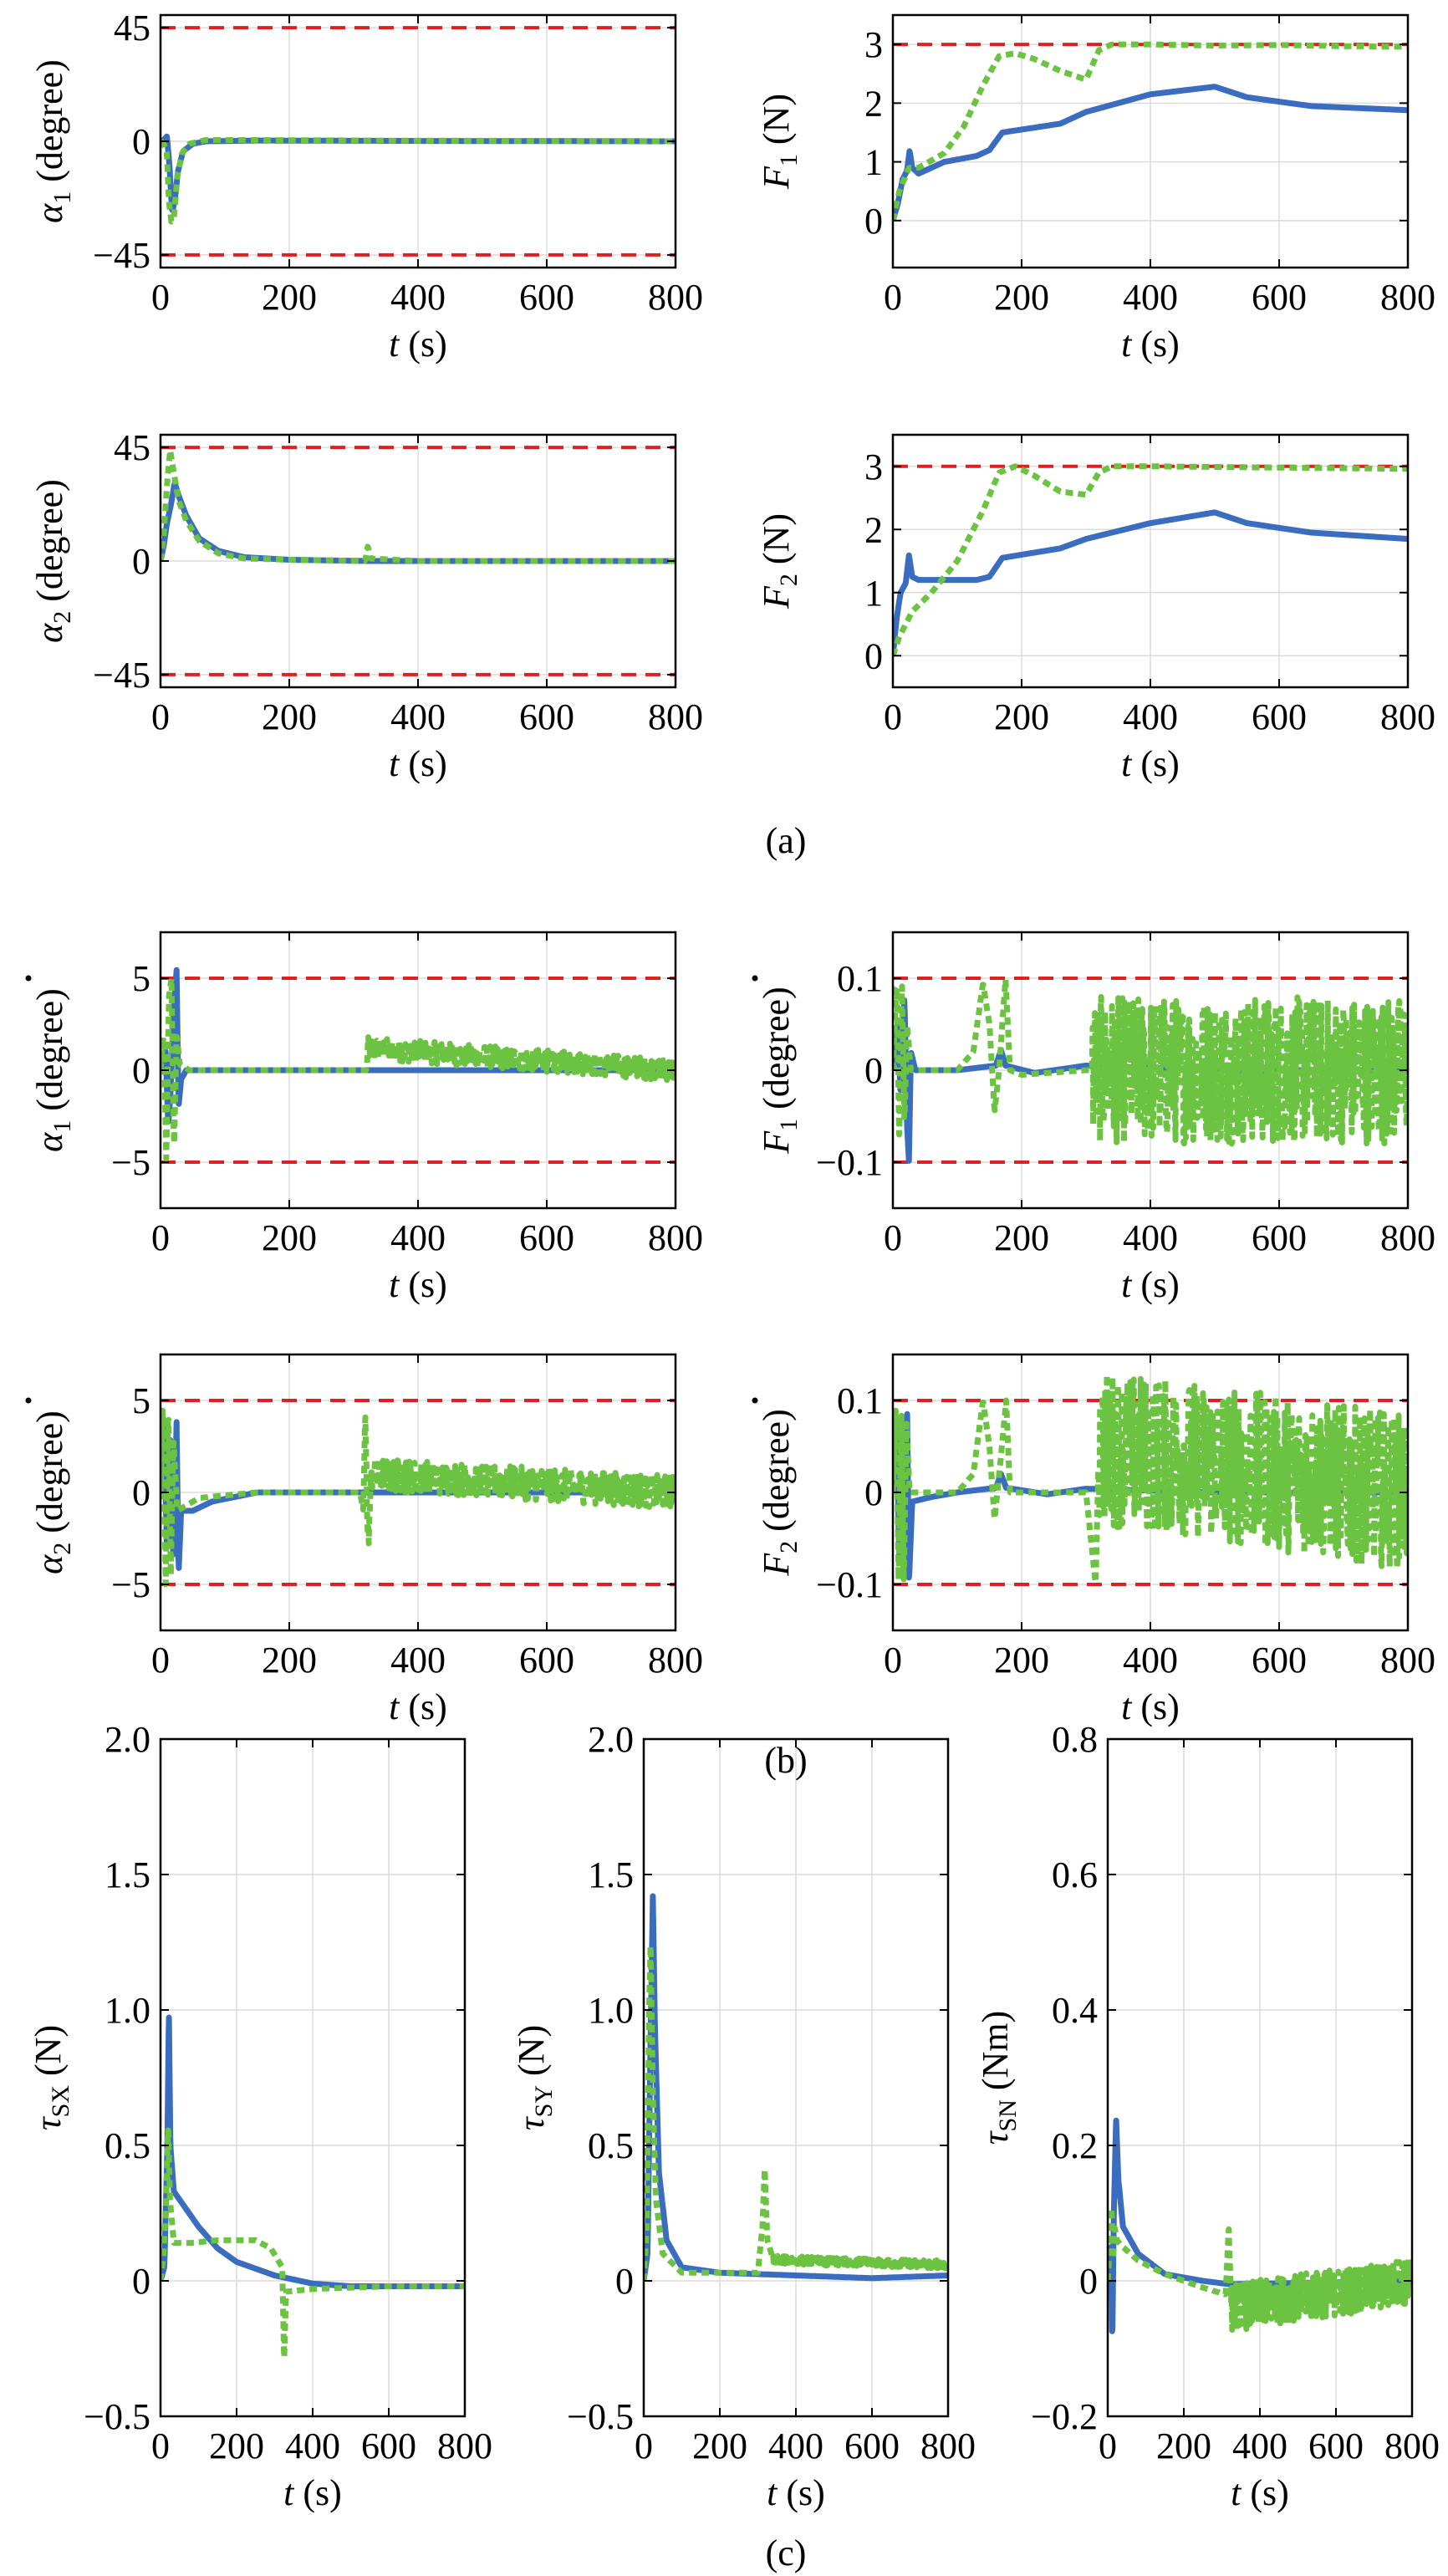 The width and height of the screenshot is (1448, 2576). What do you see at coordinates (51, 2078) in the screenshot?
I see `y-axis-label: τSX (N)` at bounding box center [51, 2078].